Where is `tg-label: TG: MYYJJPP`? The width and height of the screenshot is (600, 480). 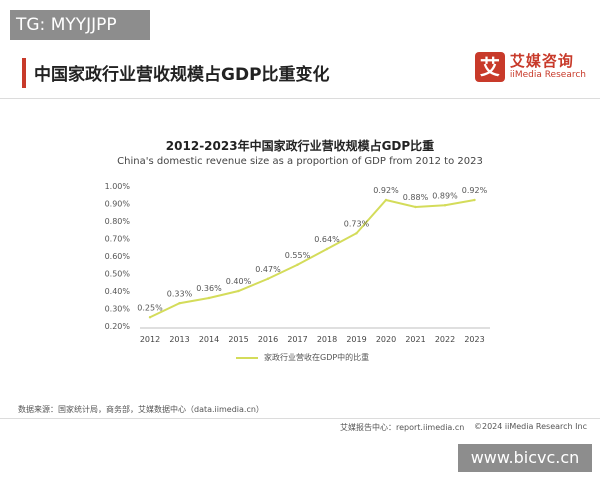
tg-label: TG: MYYJJPP is located at coordinates (80, 25).